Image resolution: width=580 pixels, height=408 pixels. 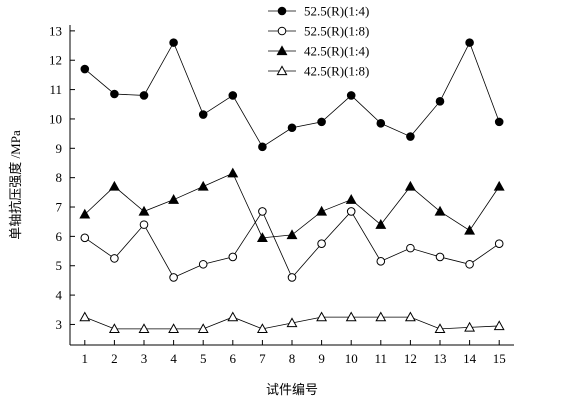 What do you see at coordinates (59, 265) in the screenshot?
I see `y-tick-label: 5` at bounding box center [59, 265].